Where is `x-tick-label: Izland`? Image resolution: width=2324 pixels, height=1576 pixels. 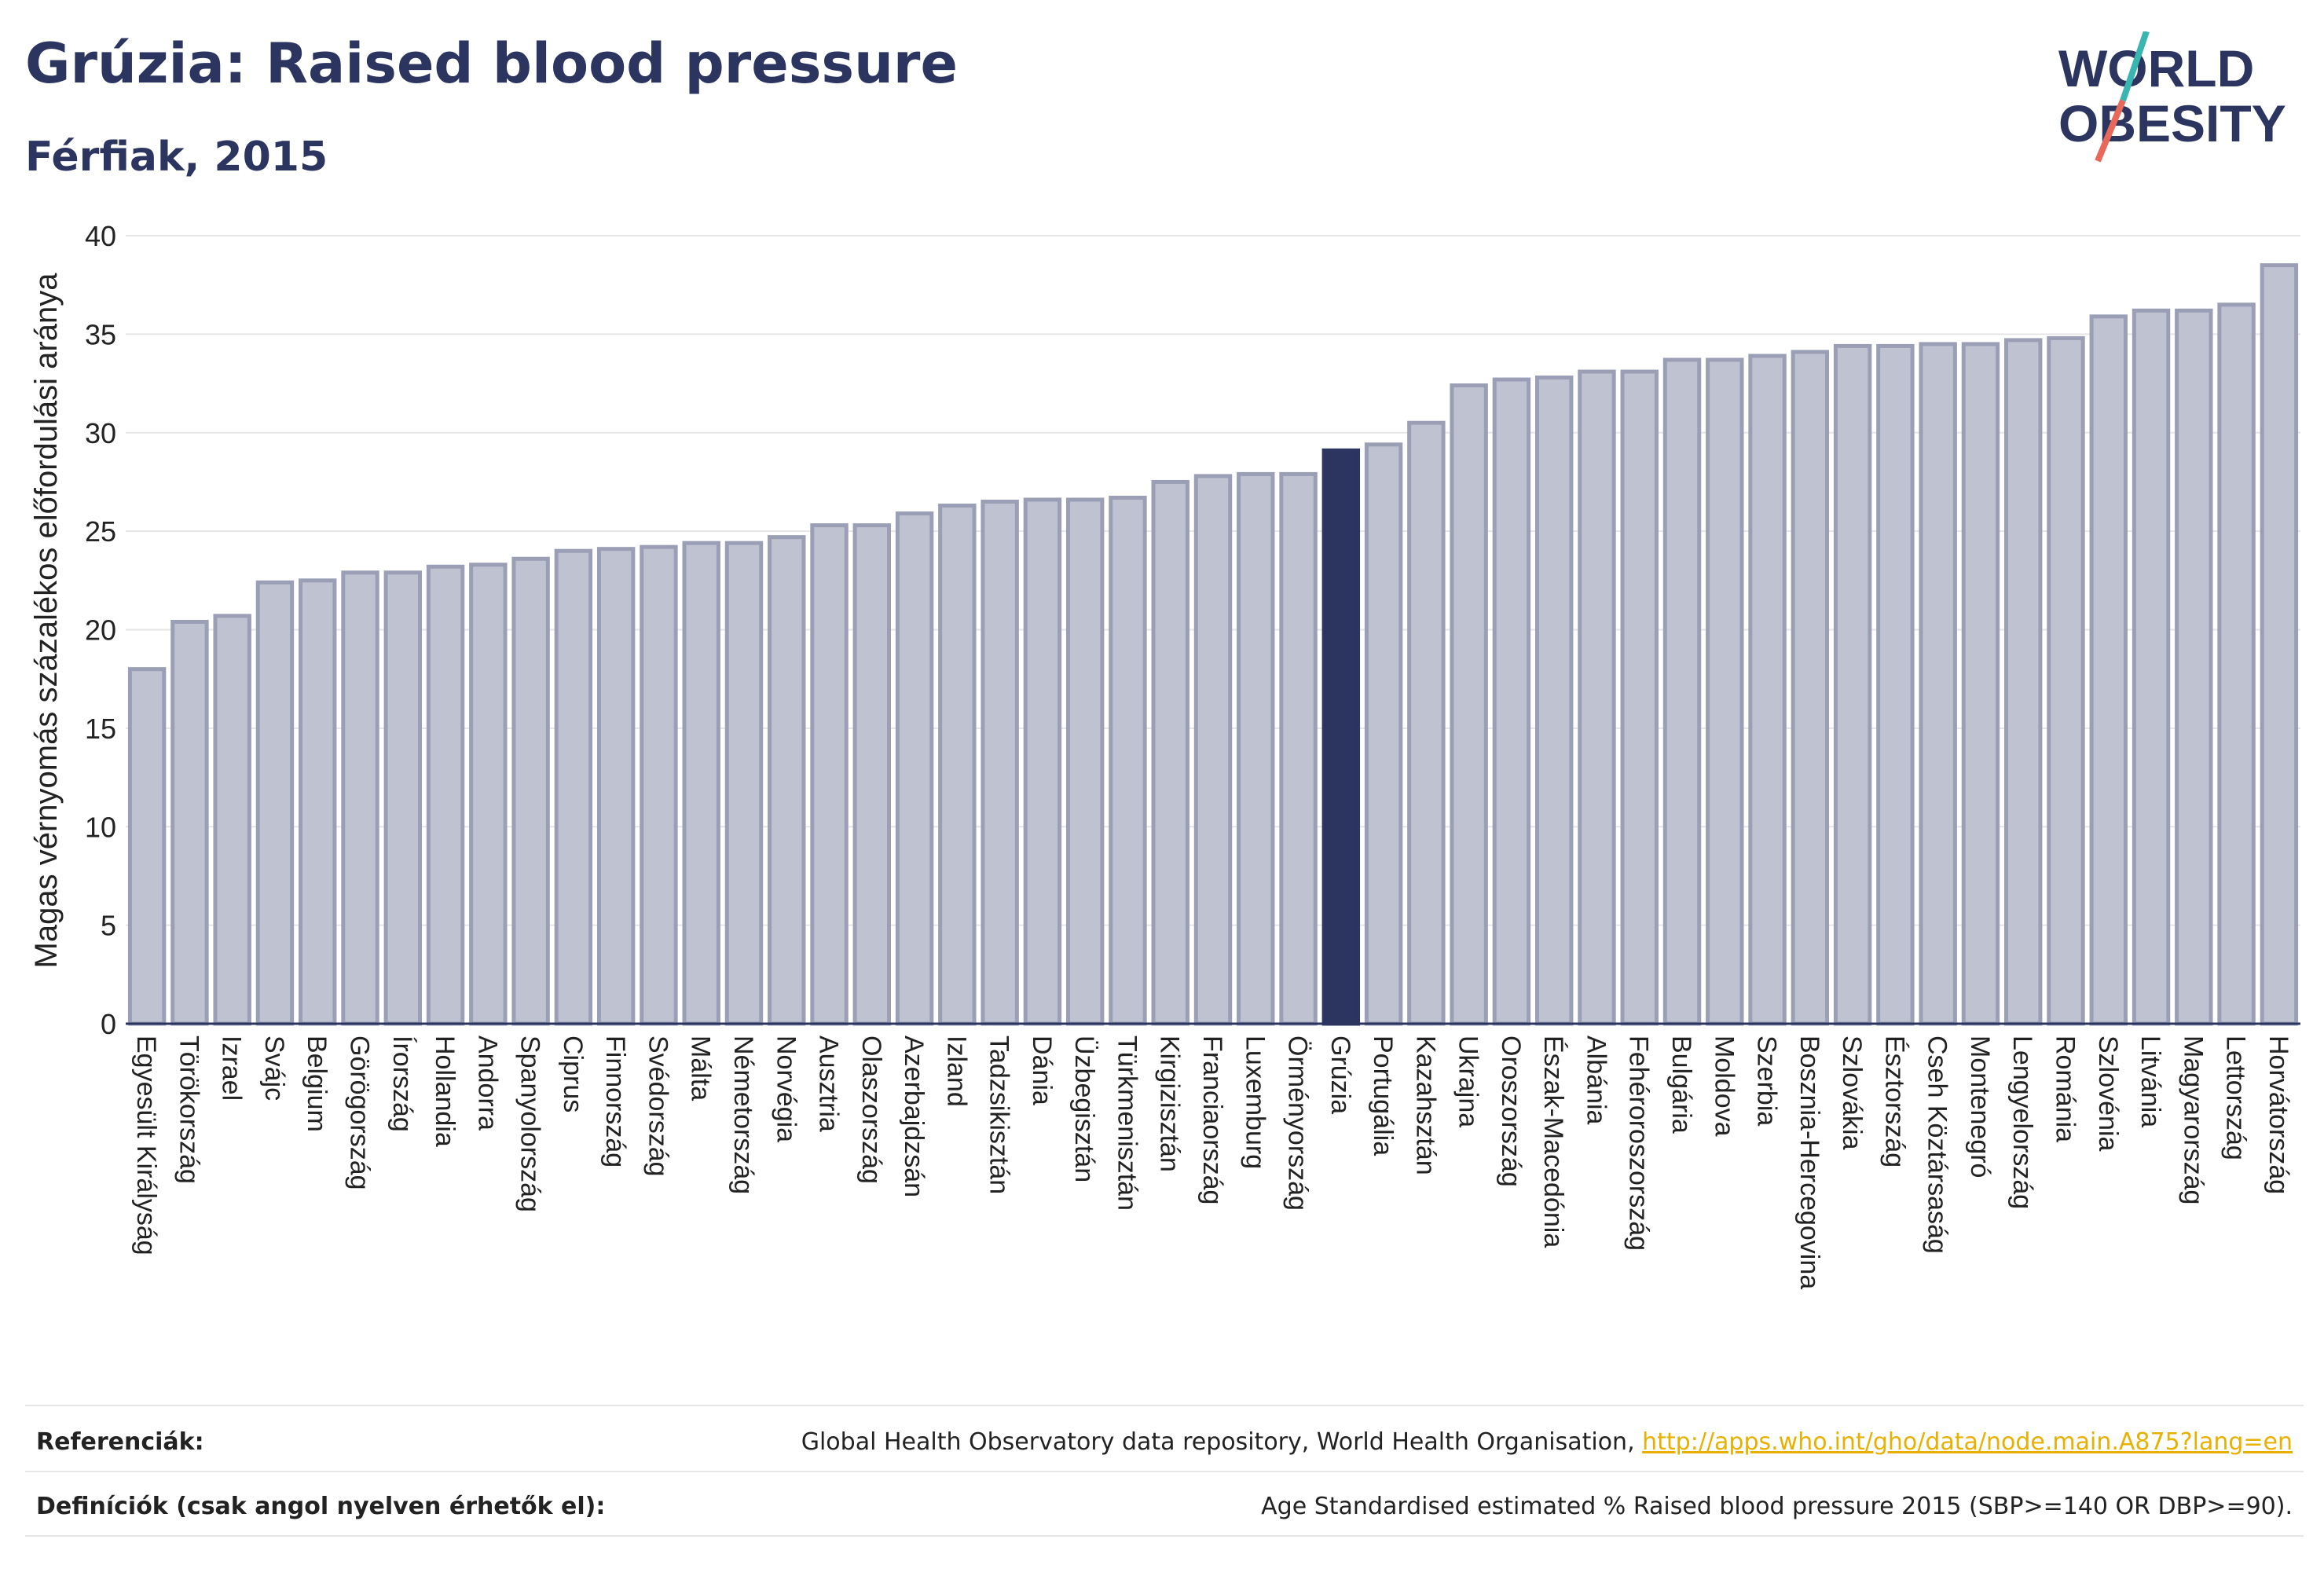 x-tick-label: Izland is located at coordinates (956, 1071).